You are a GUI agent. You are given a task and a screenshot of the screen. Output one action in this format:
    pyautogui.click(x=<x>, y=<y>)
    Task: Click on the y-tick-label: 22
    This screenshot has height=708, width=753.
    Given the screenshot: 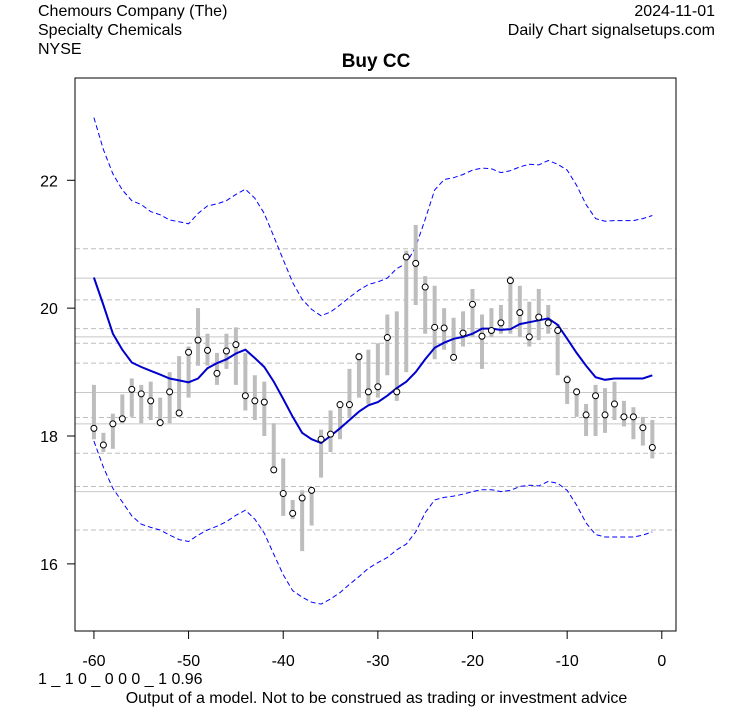 What is the action you would take?
    pyautogui.click(x=49, y=181)
    